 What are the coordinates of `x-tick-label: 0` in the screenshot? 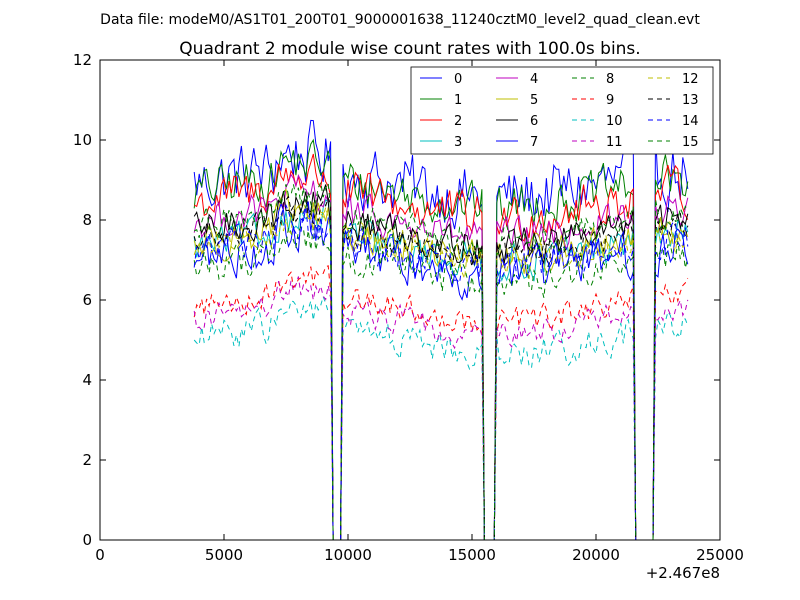 It's located at (100, 555).